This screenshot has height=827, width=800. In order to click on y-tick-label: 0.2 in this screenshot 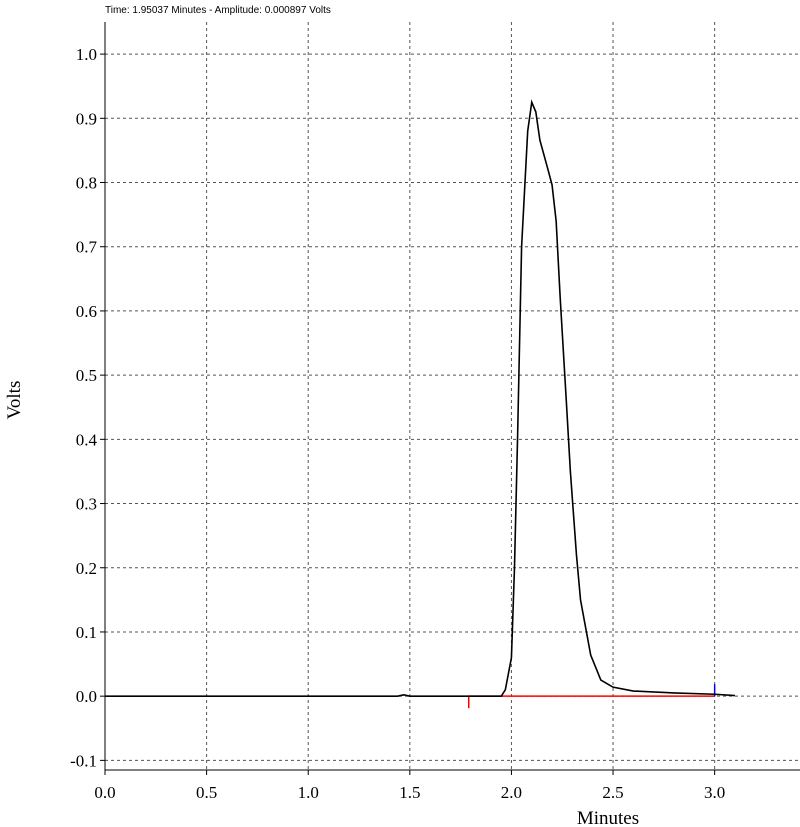, I will do `click(86, 568)`.